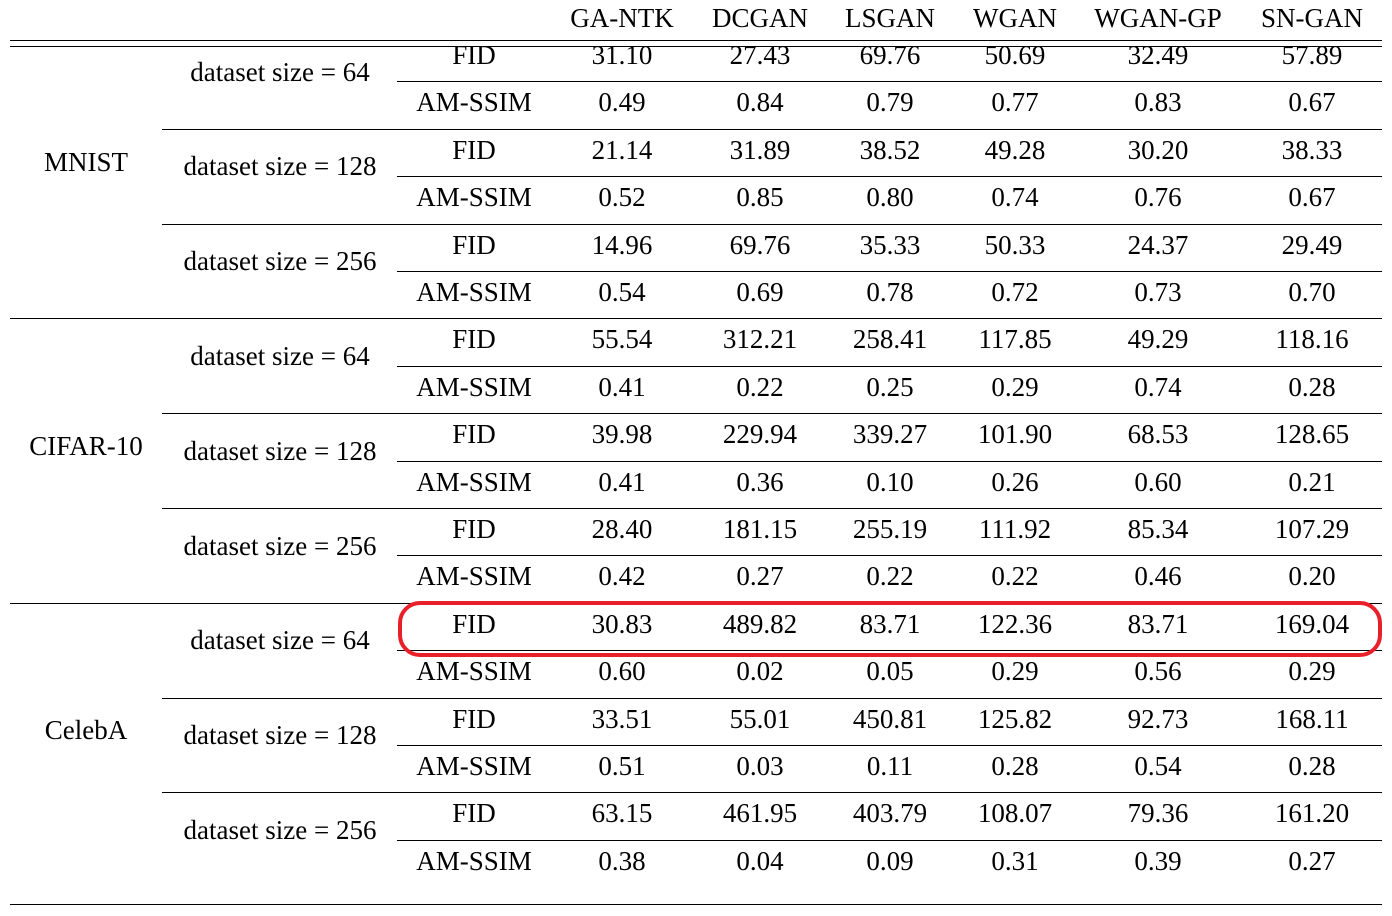  I want to click on table-cell: 450.81, so click(890, 718).